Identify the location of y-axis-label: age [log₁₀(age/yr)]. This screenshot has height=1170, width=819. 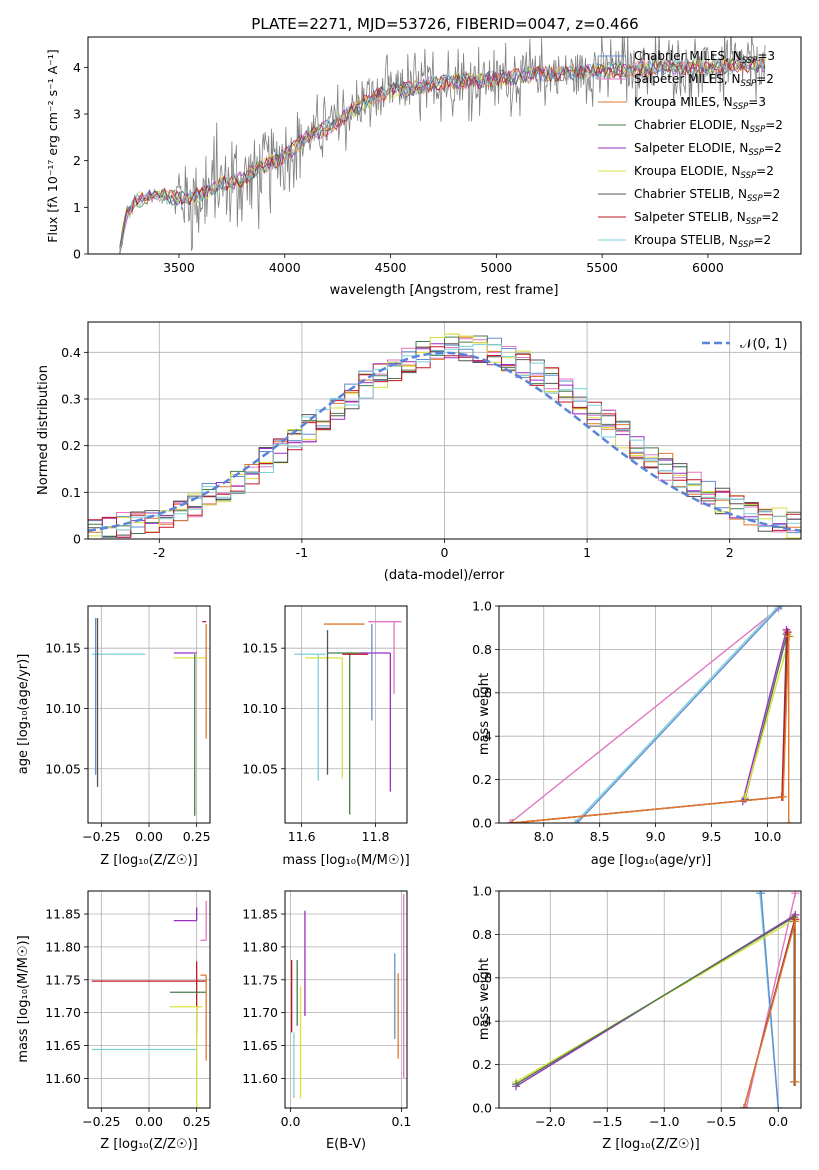
(23, 714).